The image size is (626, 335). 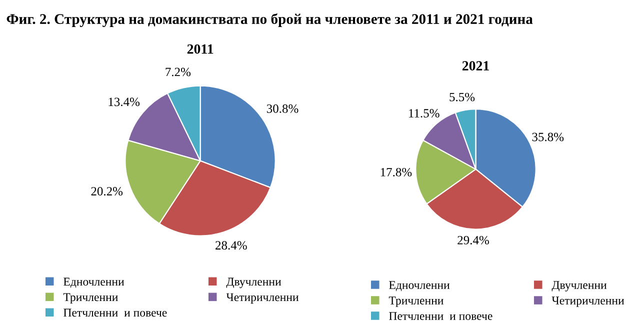 What do you see at coordinates (269, 20) in the screenshot?
I see `text: Фиг. 2. Структура на домакинствата по брой на членовете за 2011 и 2021 година` at bounding box center [269, 20].